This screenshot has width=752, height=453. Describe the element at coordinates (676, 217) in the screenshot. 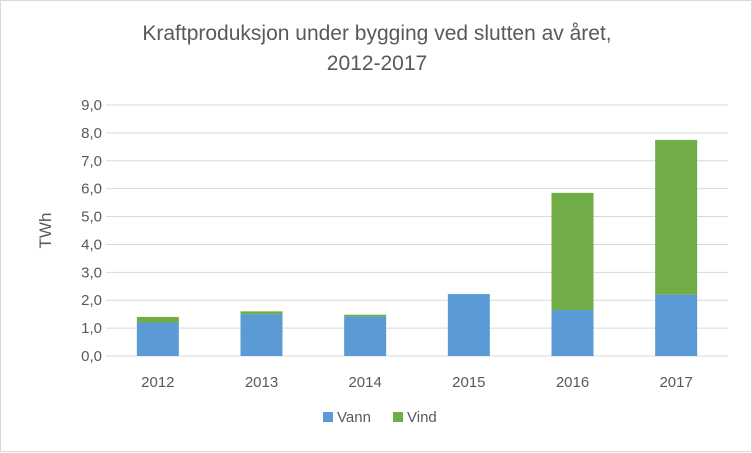

I see `bar-vind-2017` at that location.